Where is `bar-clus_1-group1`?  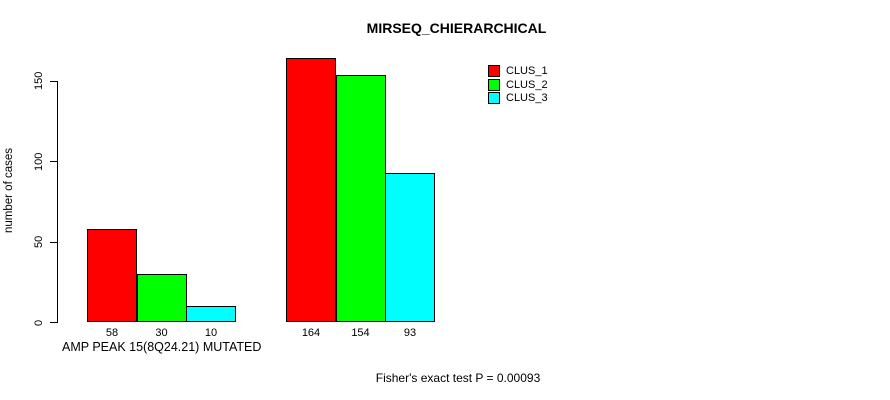
bar-clus_1-group1 is located at coordinates (112, 276).